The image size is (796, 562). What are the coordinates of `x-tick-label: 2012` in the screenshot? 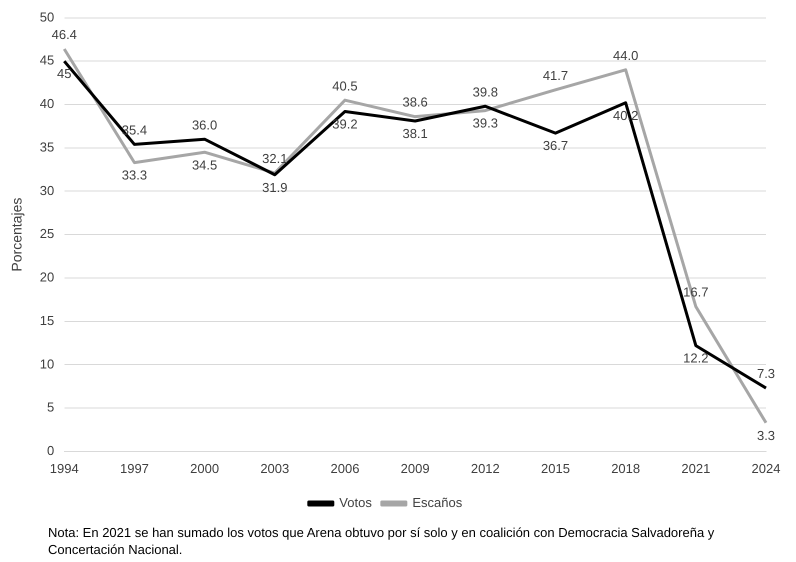 It's located at (485, 468).